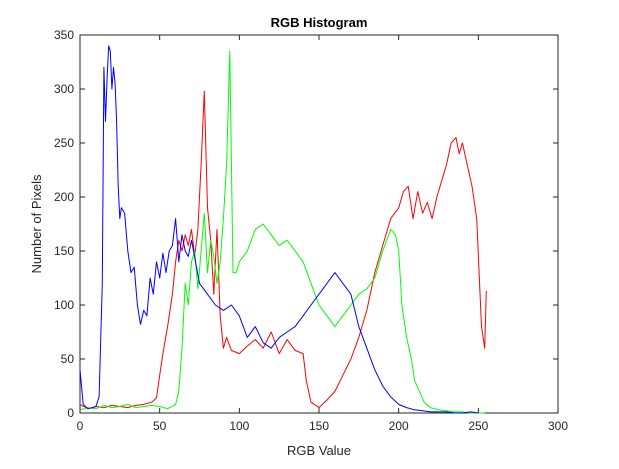 This screenshot has width=619, height=469. What do you see at coordinates (64, 89) in the screenshot?
I see `y-tick-label: 300` at bounding box center [64, 89].